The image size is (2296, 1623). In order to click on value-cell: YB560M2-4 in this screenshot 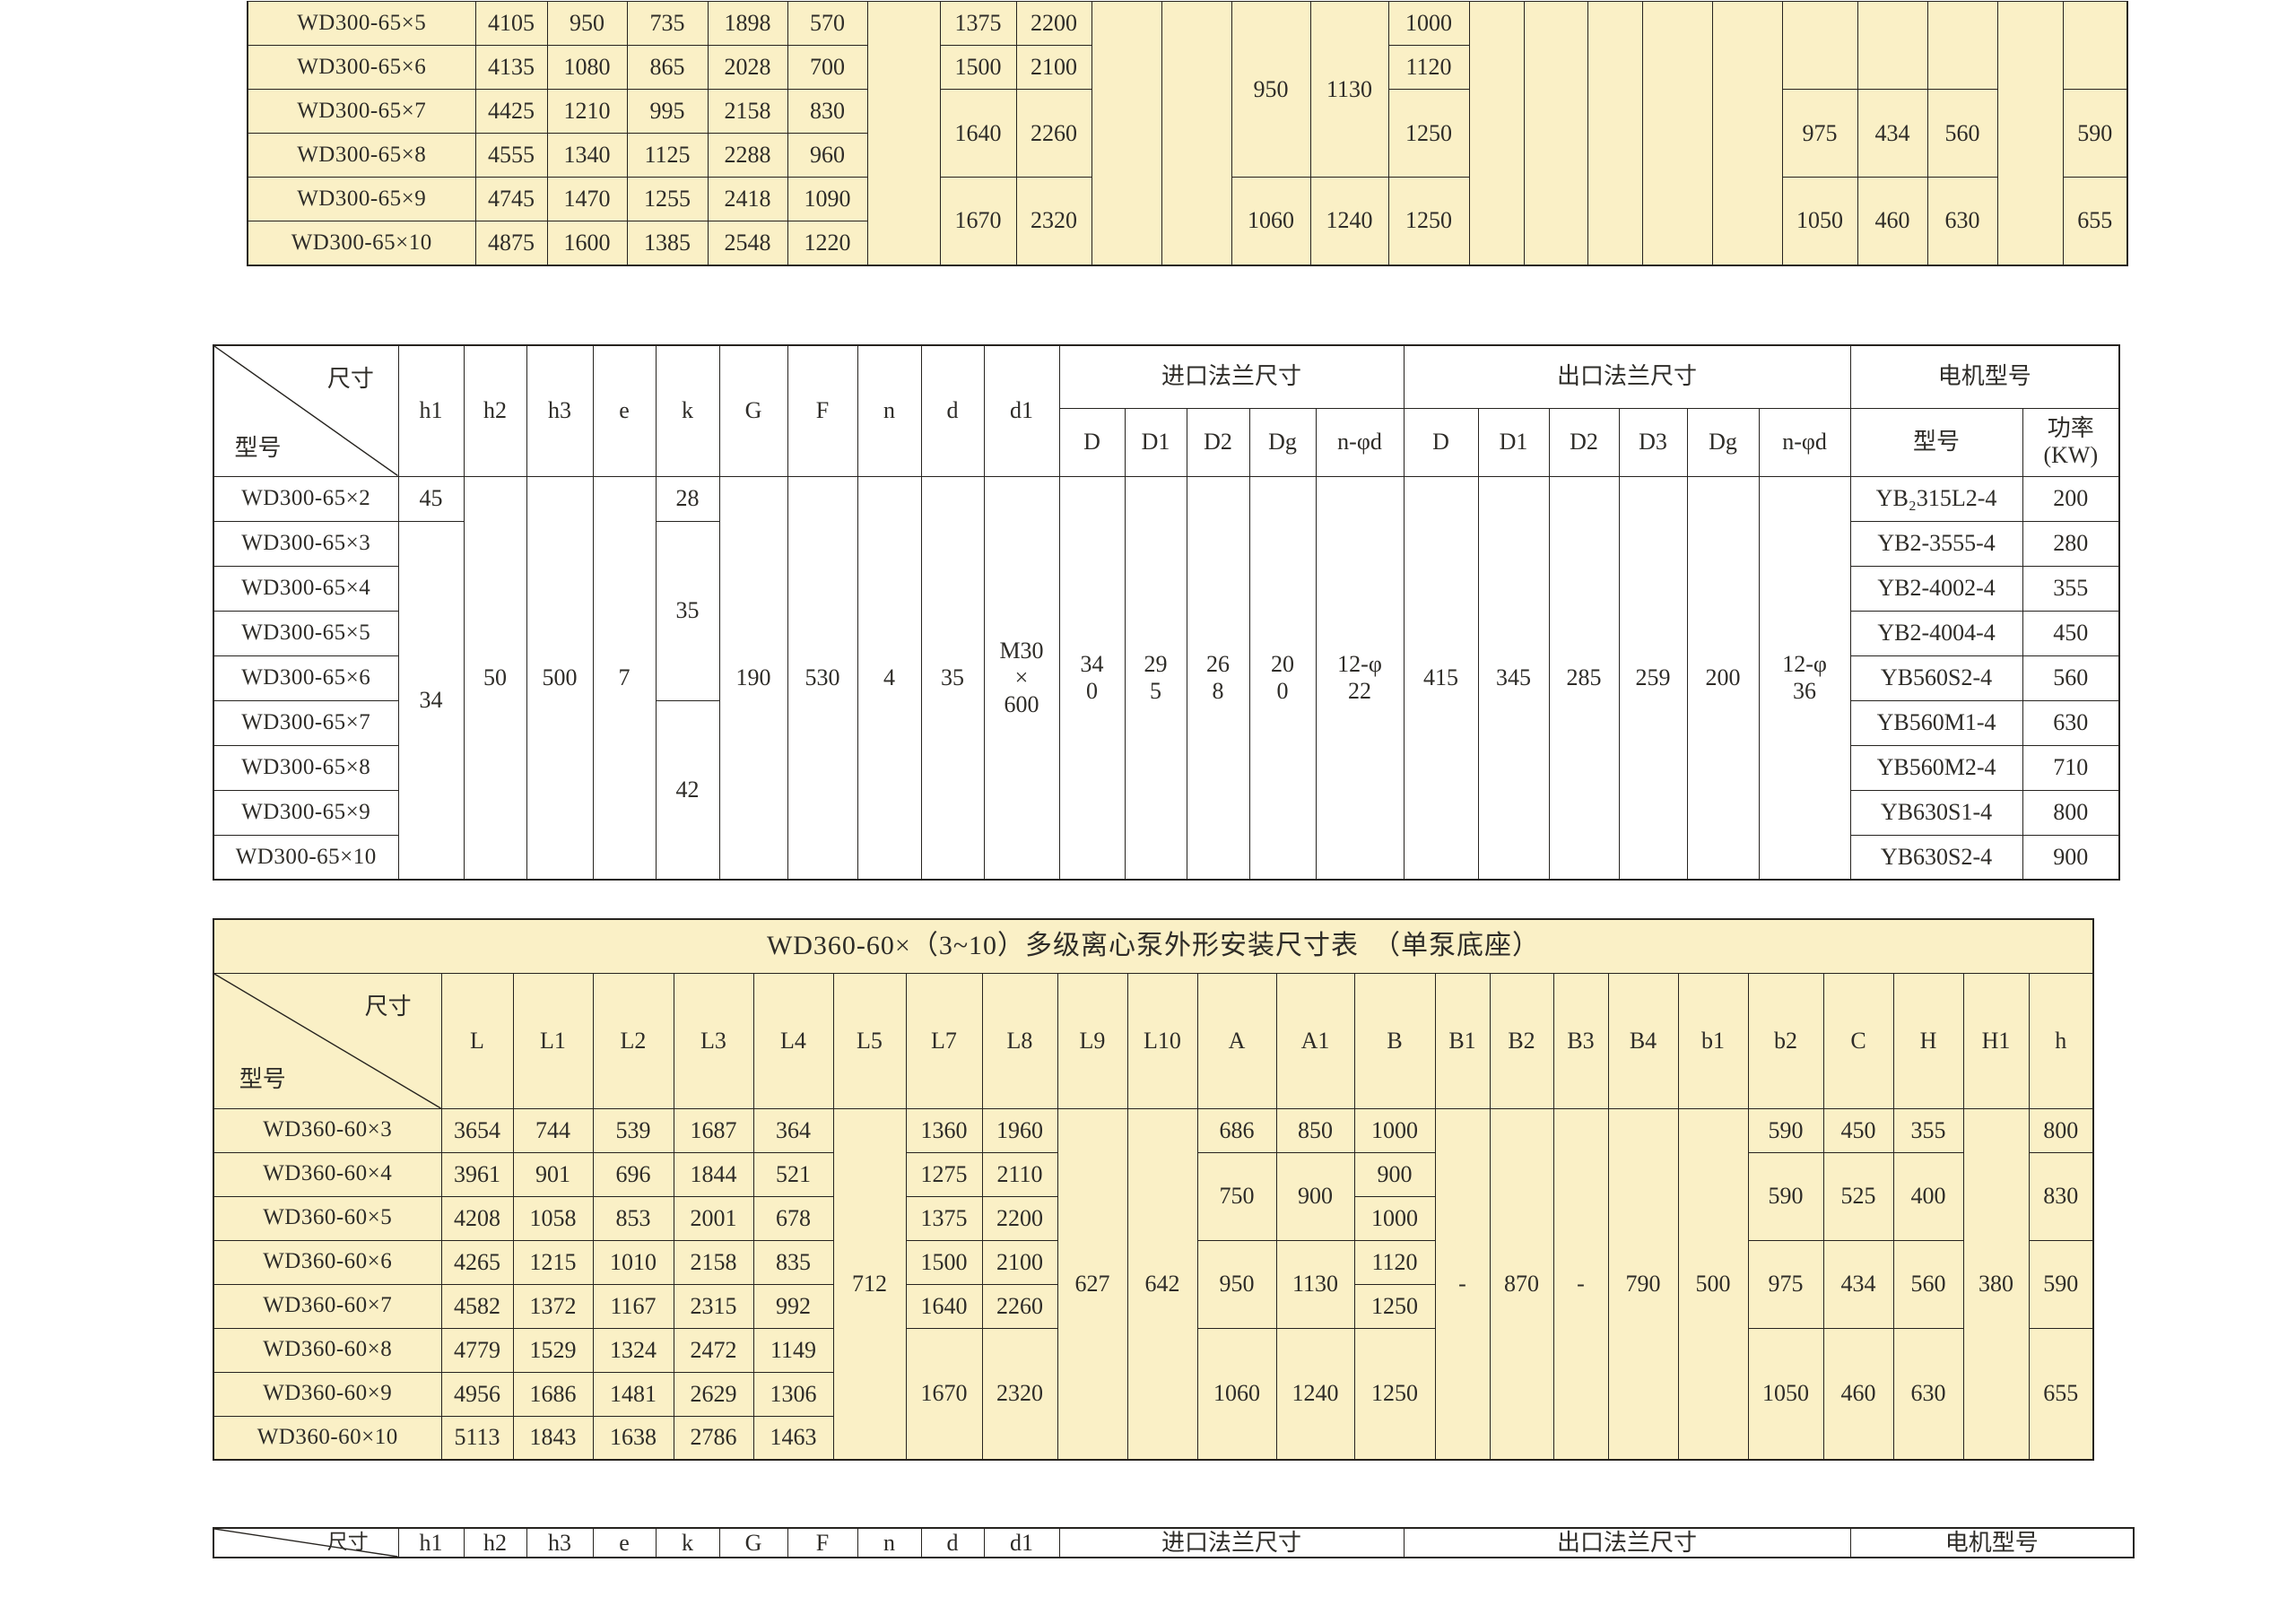, I will do `click(1936, 767)`.